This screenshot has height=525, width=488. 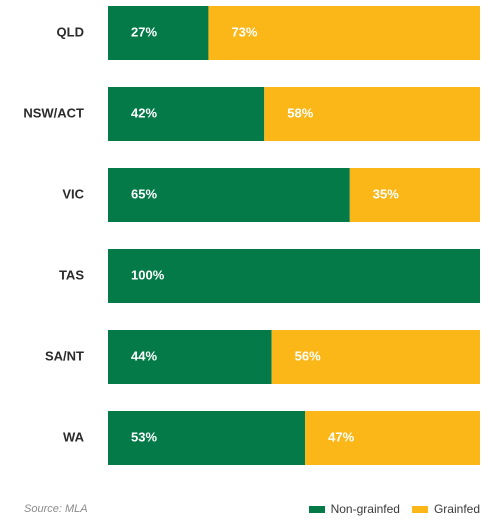 What do you see at coordinates (144, 112) in the screenshot?
I see `data-label-non-grainfed-nsw-act: 42%` at bounding box center [144, 112].